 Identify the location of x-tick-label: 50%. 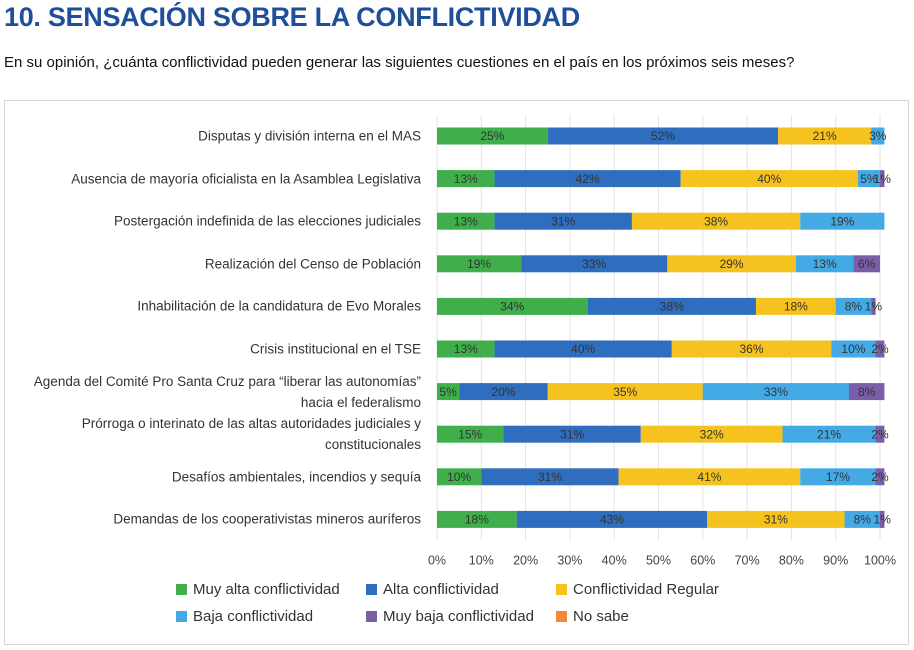
(658, 560).